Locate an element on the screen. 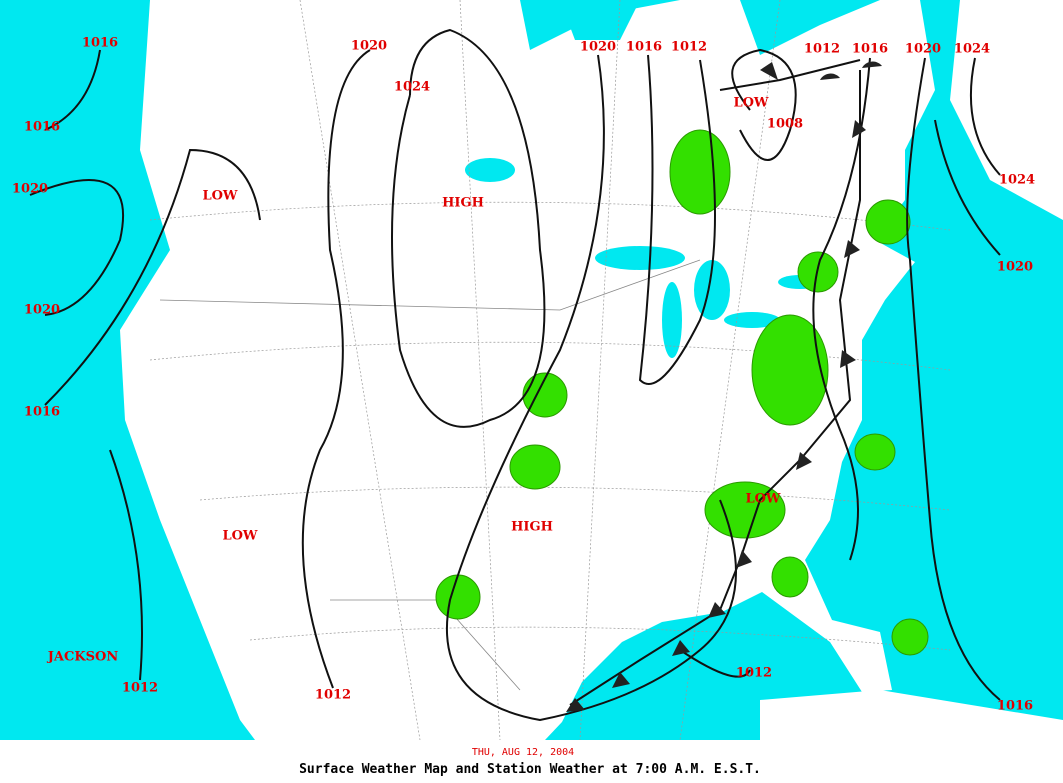 The image size is (1063, 783). map-date: THU, AUG 12, 2004 is located at coordinates (523, 752).